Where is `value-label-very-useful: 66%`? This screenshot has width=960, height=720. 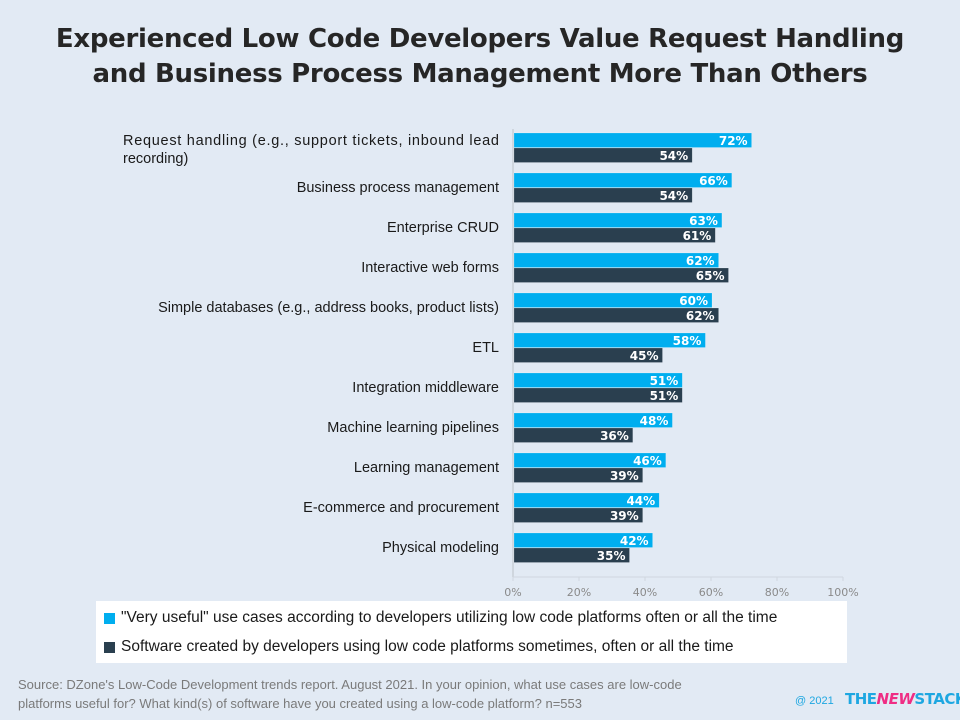 value-label-very-useful: 66% is located at coordinates (713, 181).